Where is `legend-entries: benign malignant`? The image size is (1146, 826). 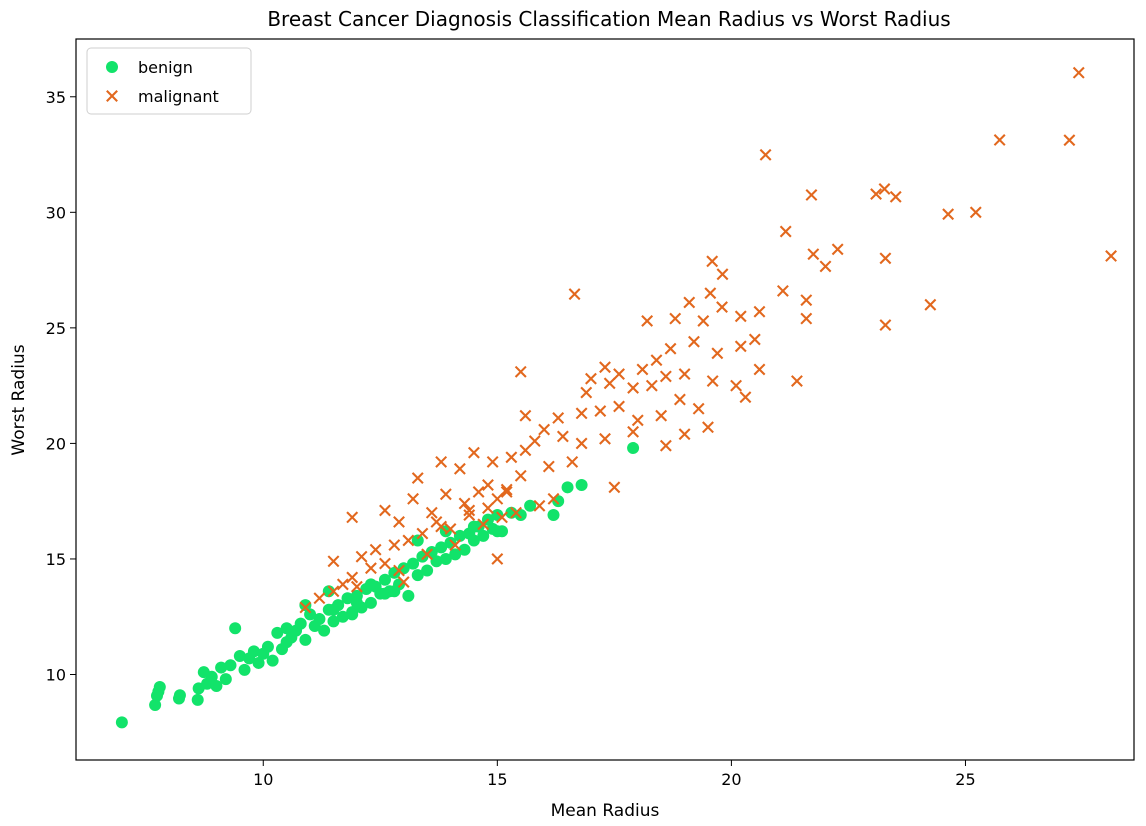
legend-entries: benign malignant is located at coordinates (162, 82).